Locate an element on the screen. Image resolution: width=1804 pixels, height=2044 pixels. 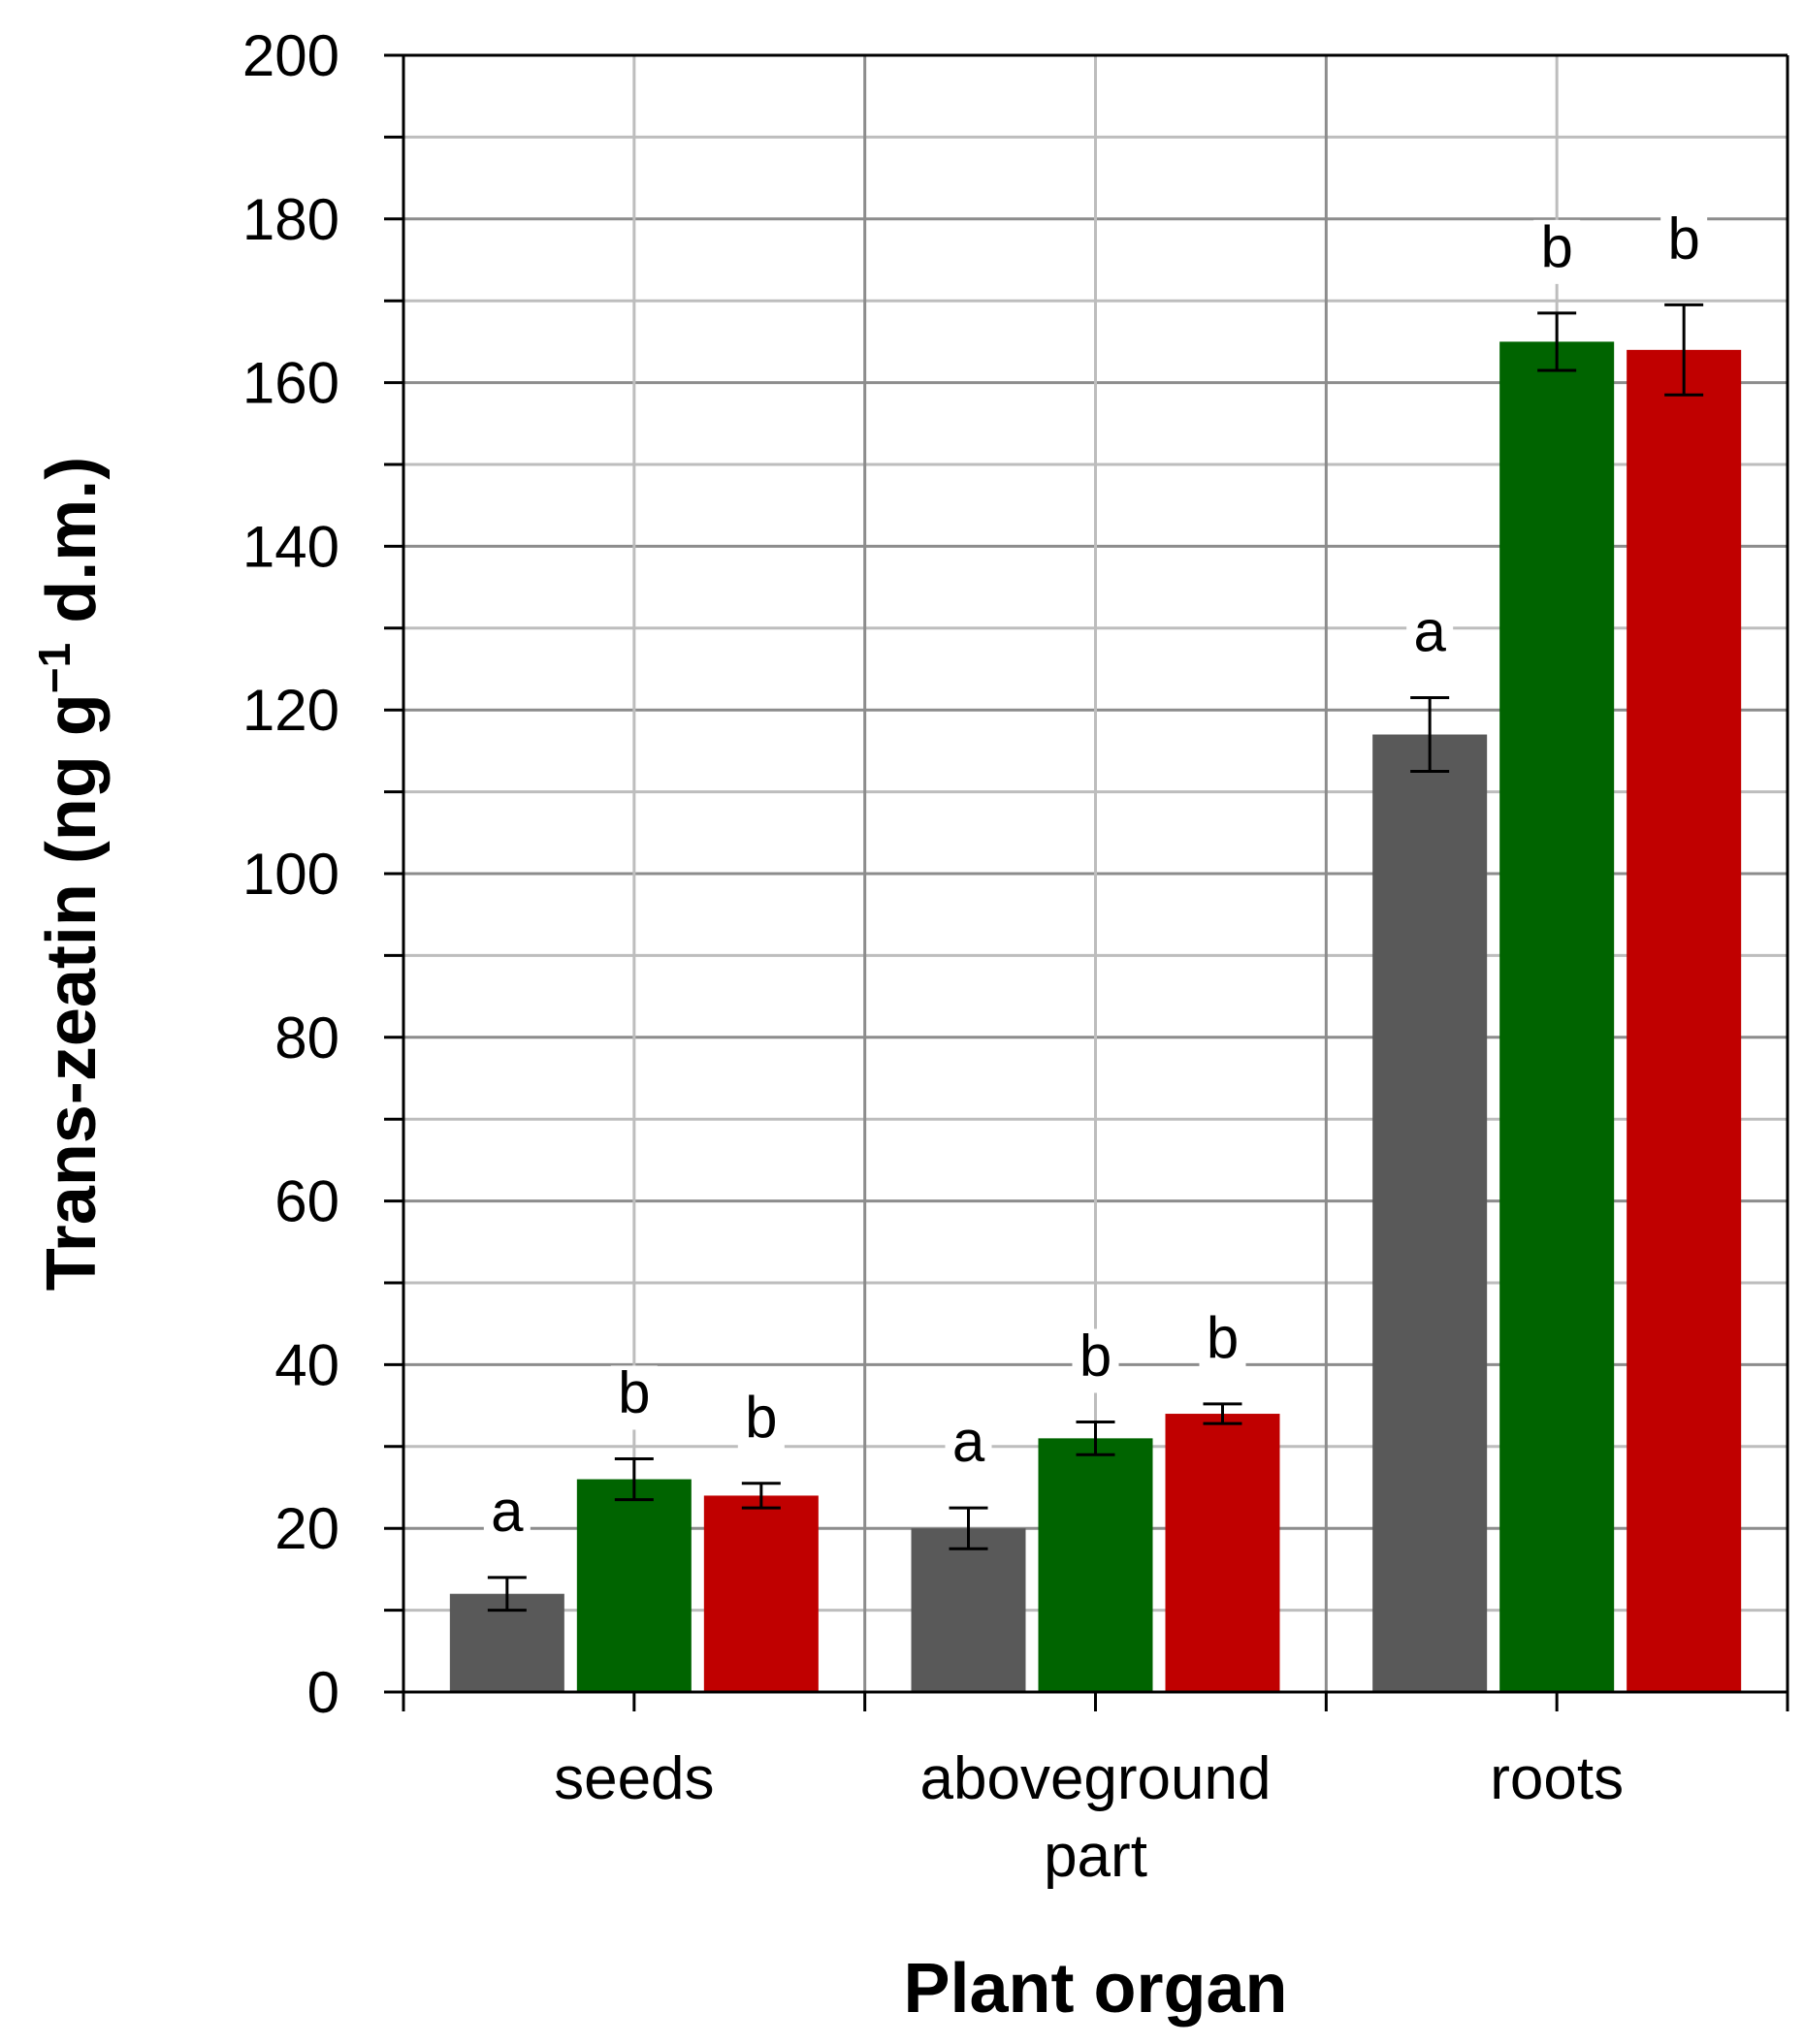
y-tick-label: 60 is located at coordinates (306, 1201).